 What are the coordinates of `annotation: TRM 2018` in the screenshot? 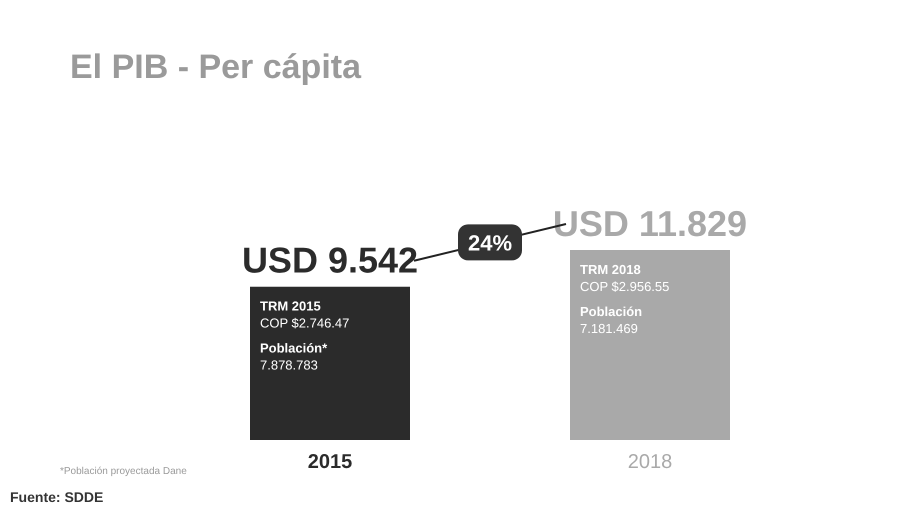 It's located at (610, 269).